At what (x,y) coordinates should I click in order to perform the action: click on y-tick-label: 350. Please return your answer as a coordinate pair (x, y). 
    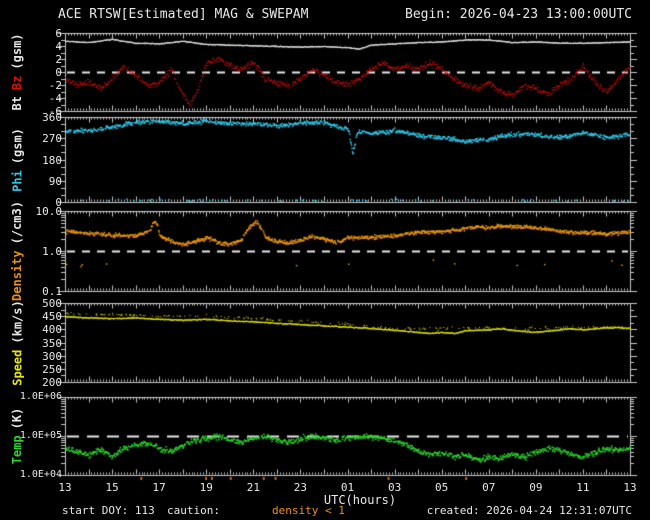
    Looking at the image, I should click on (52, 343).